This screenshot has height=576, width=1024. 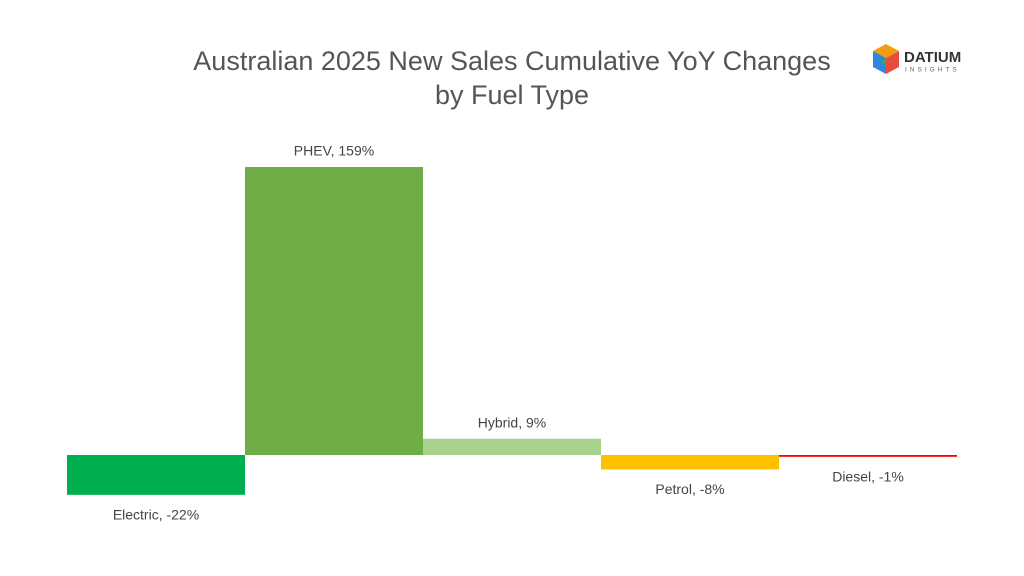 I want to click on data-label: Electric, -22%, so click(x=156, y=515).